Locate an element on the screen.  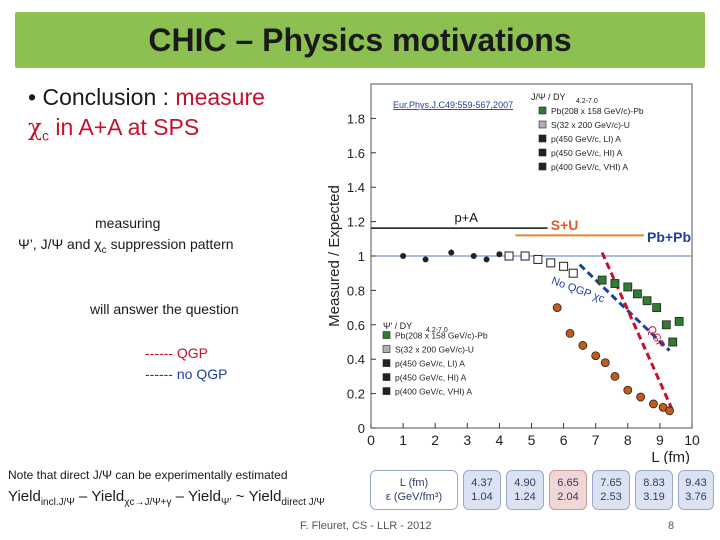
page-number: 8 is located at coordinates (671, 526).